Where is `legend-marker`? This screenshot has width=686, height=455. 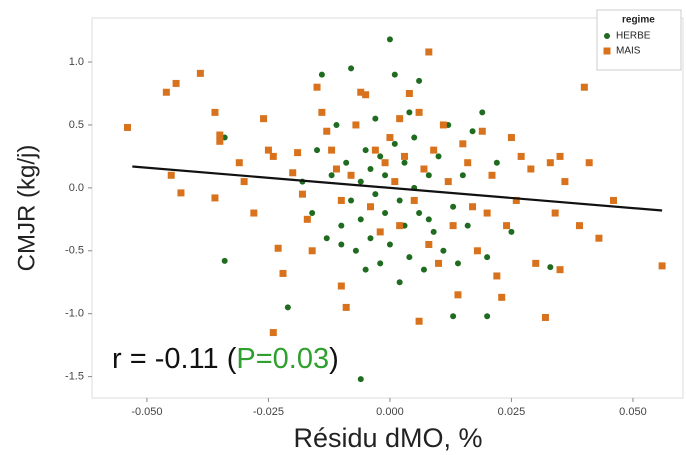
legend-marker is located at coordinates (607, 51).